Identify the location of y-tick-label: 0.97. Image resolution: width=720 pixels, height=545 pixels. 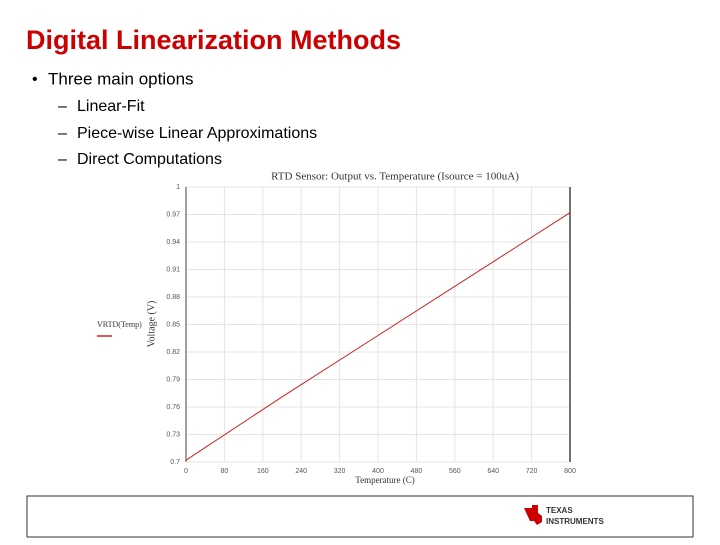
(173, 214).